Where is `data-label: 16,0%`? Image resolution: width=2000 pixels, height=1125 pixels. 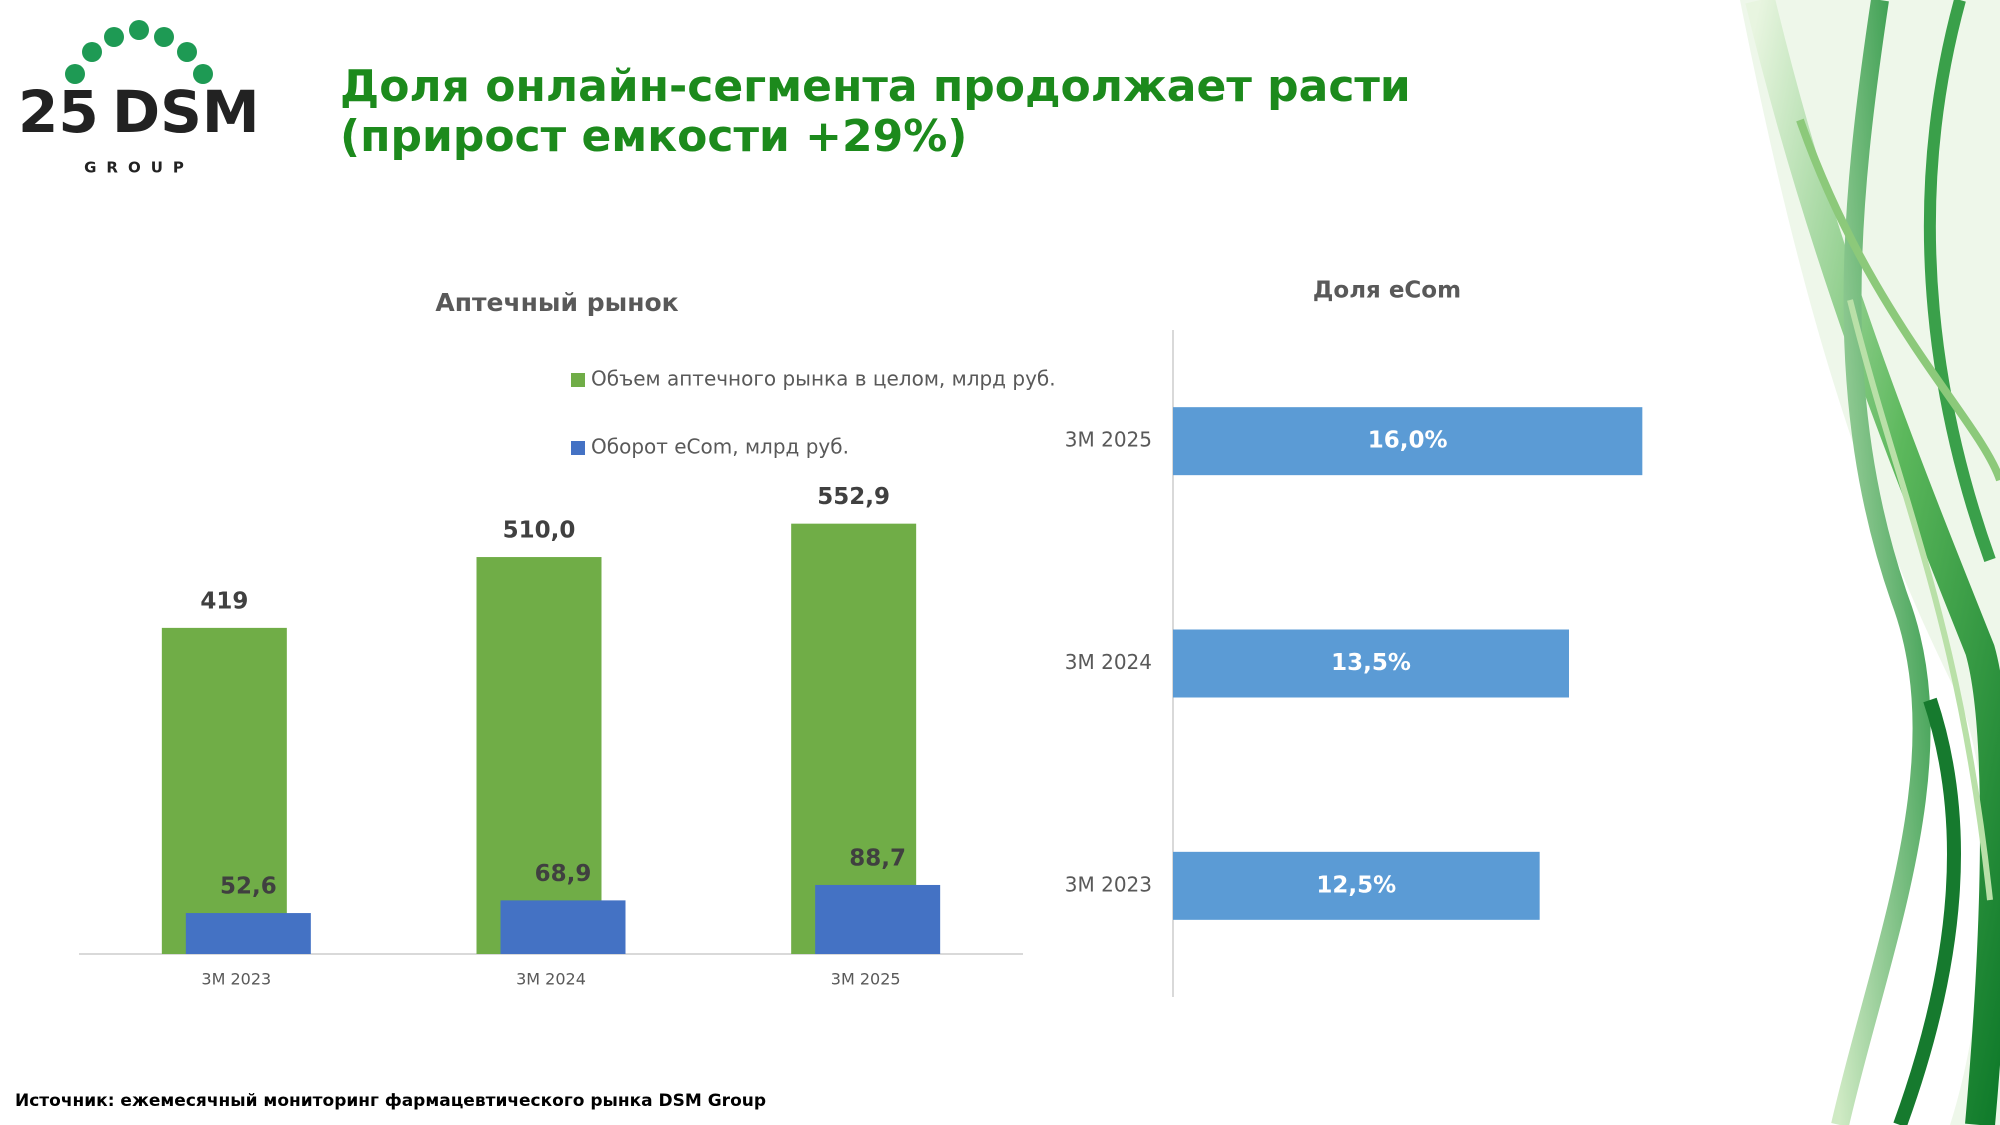 data-label: 16,0% is located at coordinates (1408, 441).